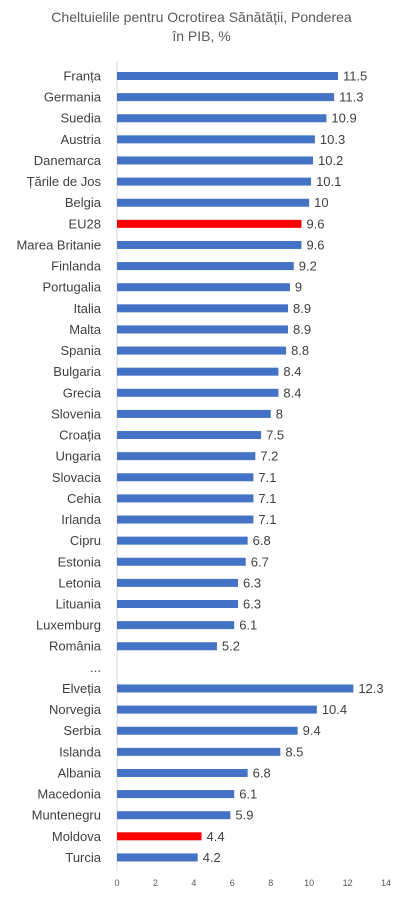 Image resolution: width=403 pixels, height=897 pixels. I want to click on category-label: Bulgaria, so click(77, 371).